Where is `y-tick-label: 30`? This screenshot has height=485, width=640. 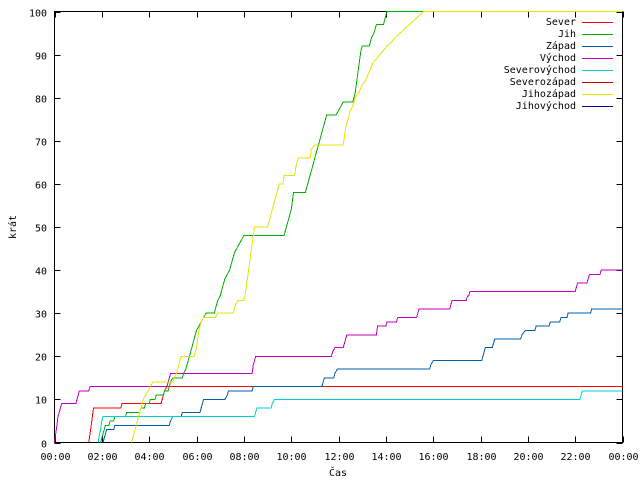
y-tick-label: 30 is located at coordinates (41, 315).